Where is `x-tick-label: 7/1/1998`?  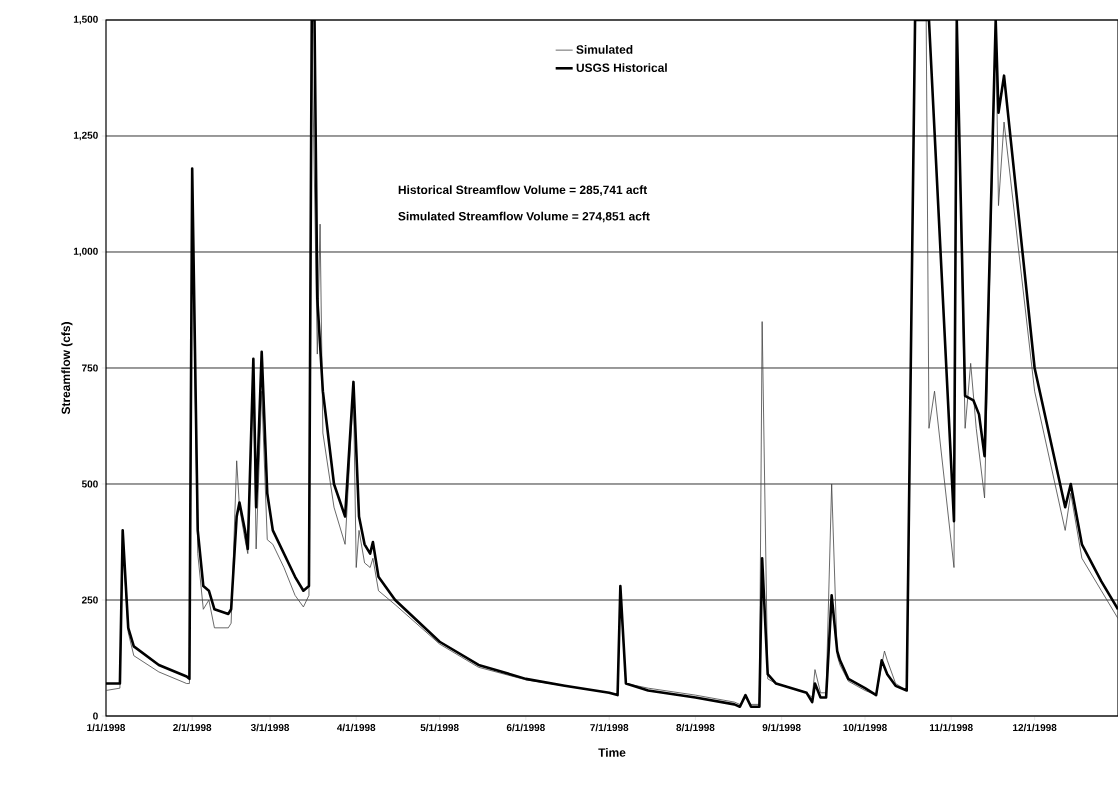
x-tick-label: 7/1/1998 is located at coordinates (609, 727).